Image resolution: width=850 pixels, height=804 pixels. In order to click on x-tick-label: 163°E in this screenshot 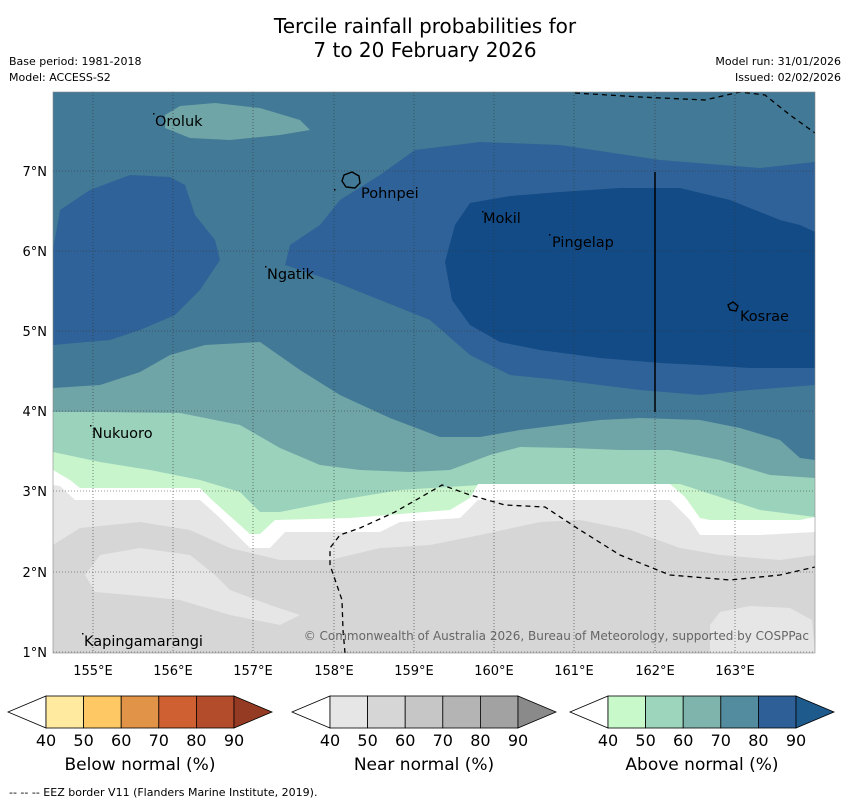, I will do `click(735, 671)`.